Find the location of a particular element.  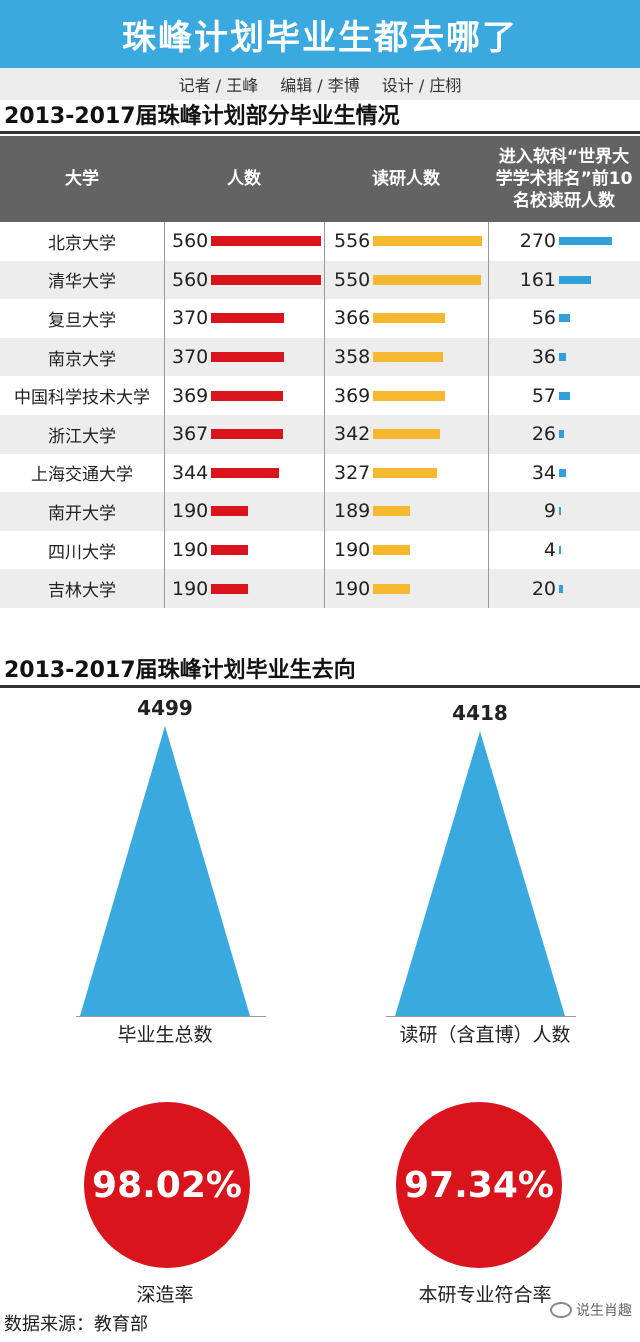

row-top10-value: 9 is located at coordinates (549, 511).